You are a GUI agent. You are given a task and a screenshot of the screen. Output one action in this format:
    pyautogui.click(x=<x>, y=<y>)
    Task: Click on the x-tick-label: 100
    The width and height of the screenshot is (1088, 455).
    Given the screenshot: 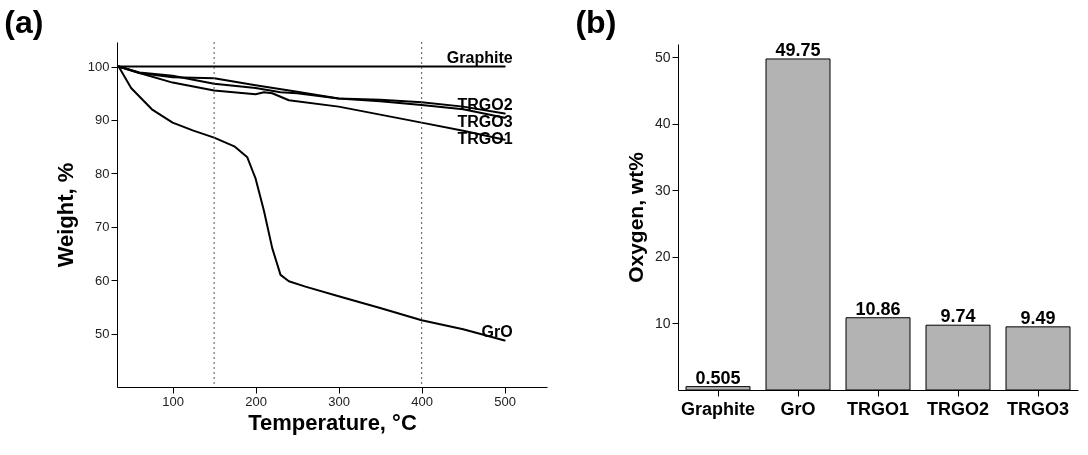 What is the action you would take?
    pyautogui.click(x=173, y=401)
    